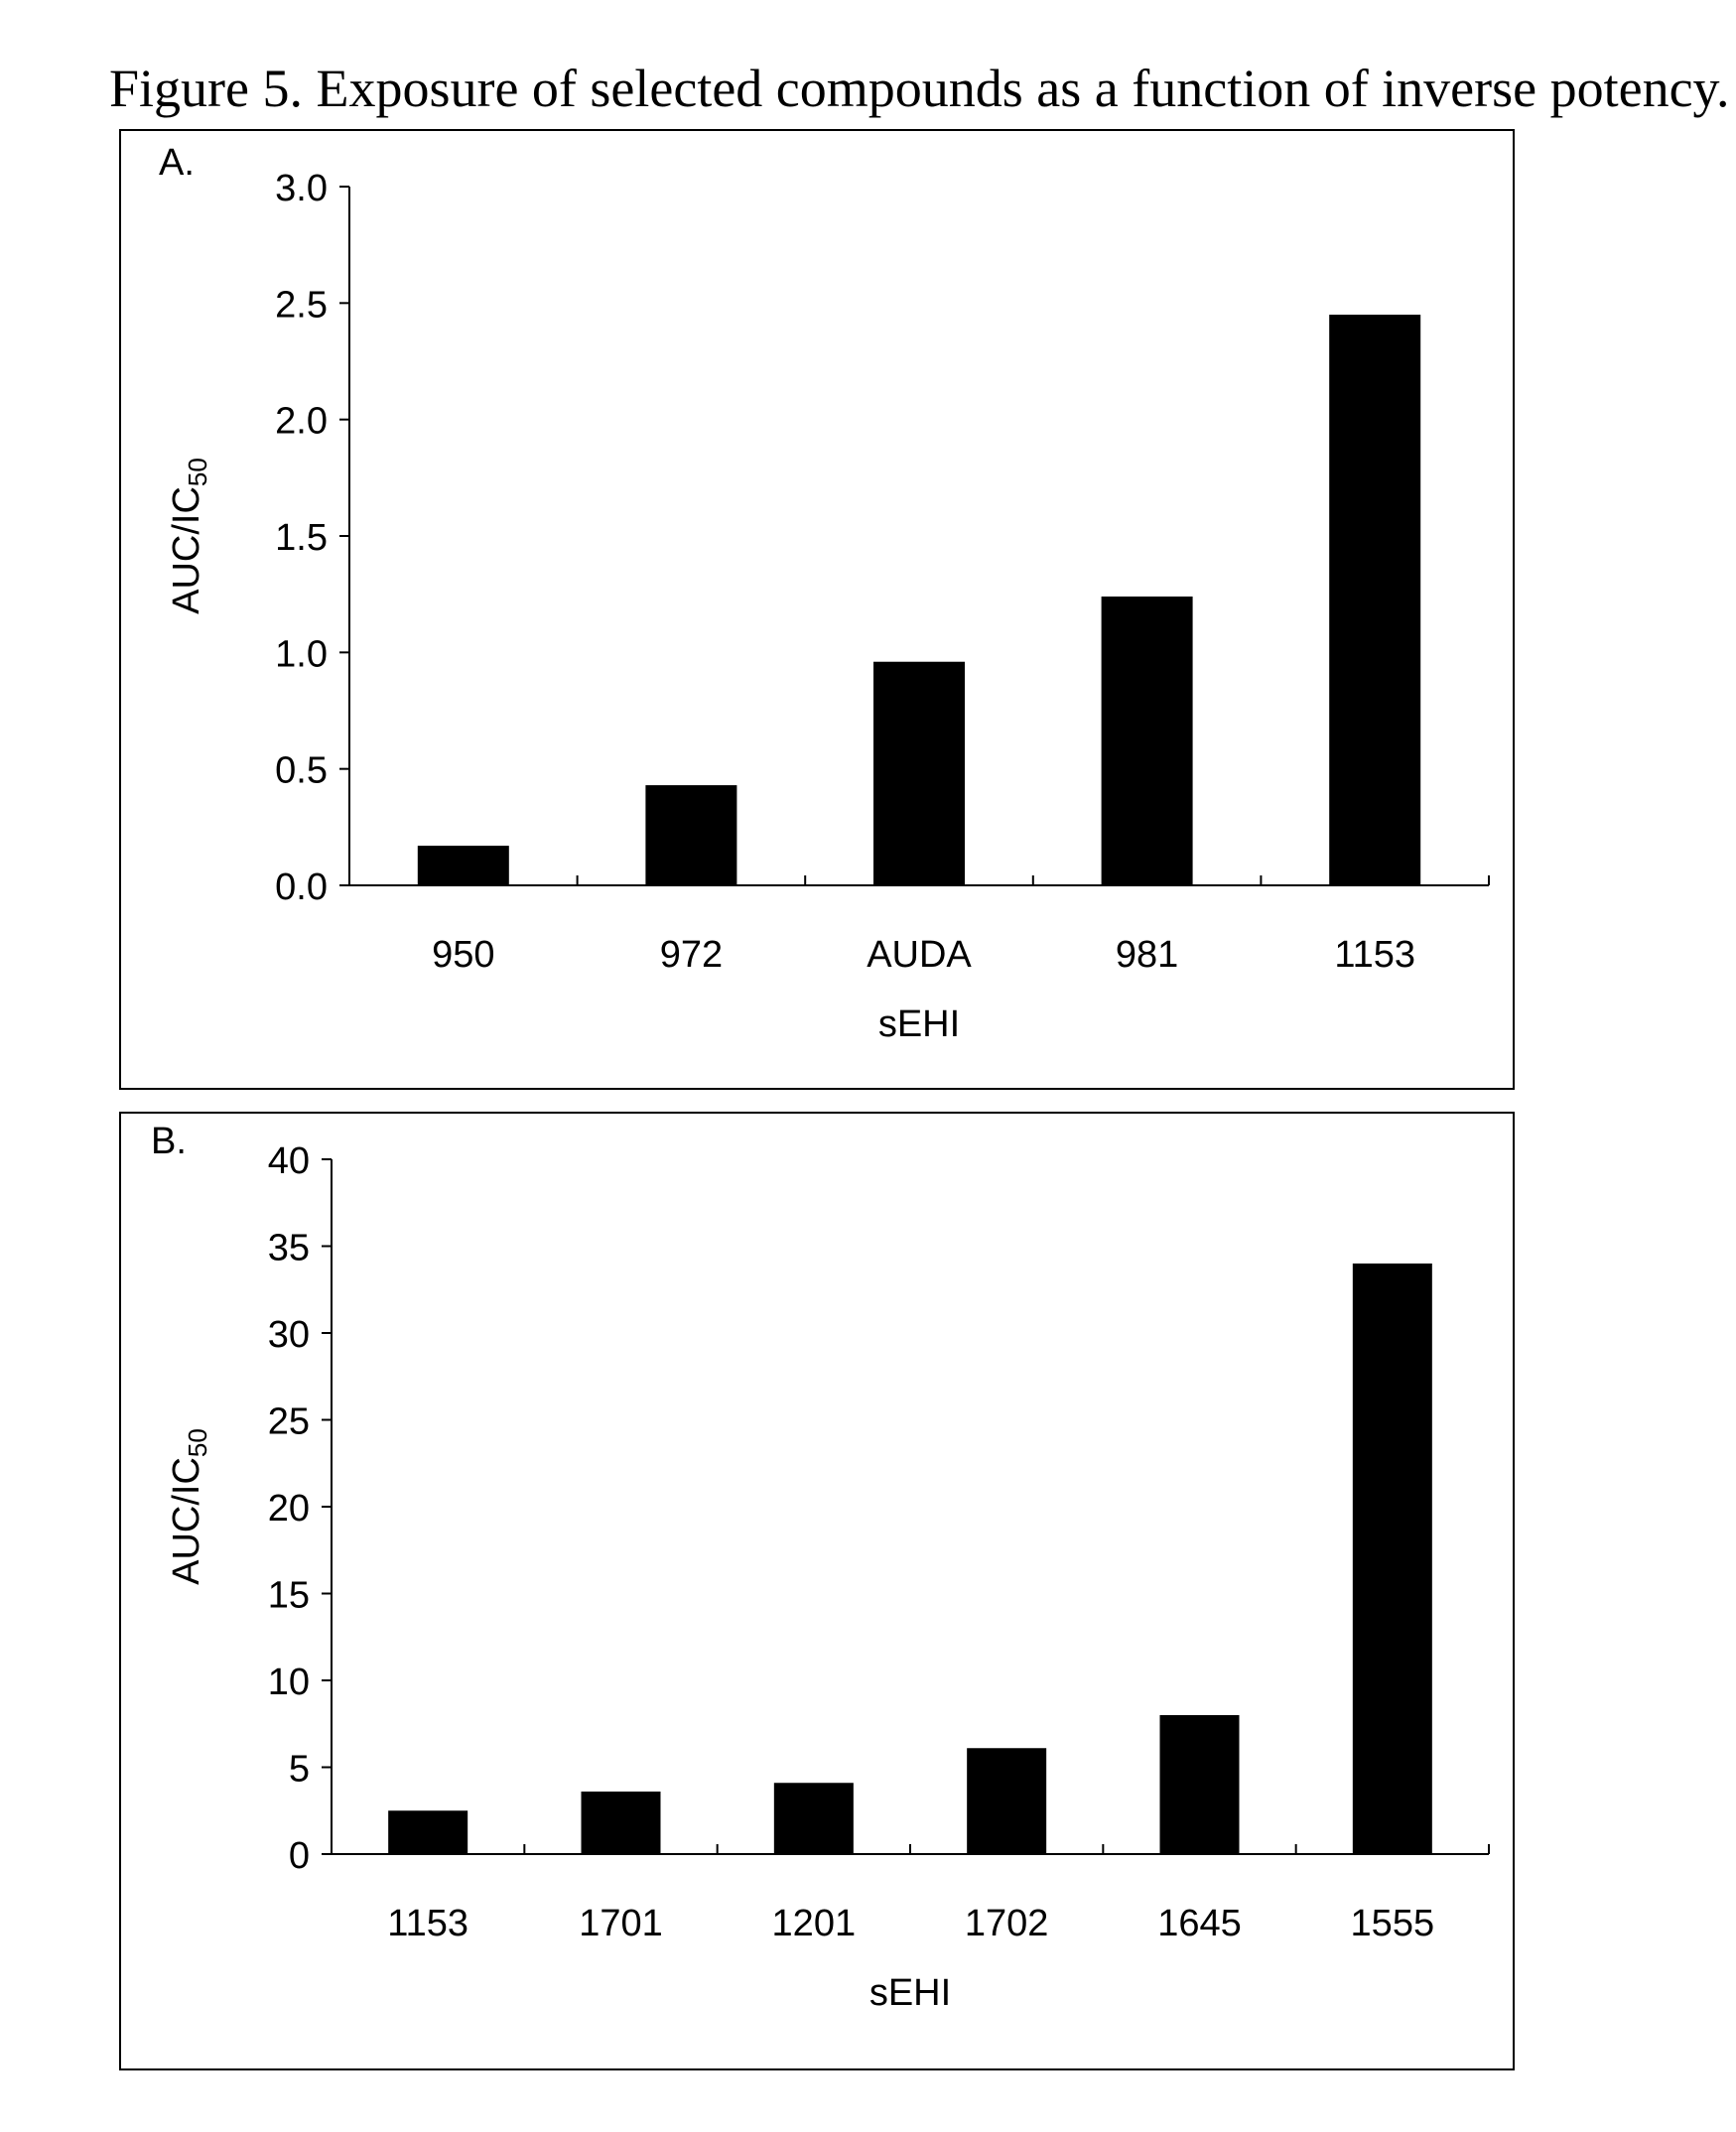 The width and height of the screenshot is (1736, 2132). Describe the element at coordinates (299, 1770) in the screenshot. I see `y-tick-label: 5` at that location.